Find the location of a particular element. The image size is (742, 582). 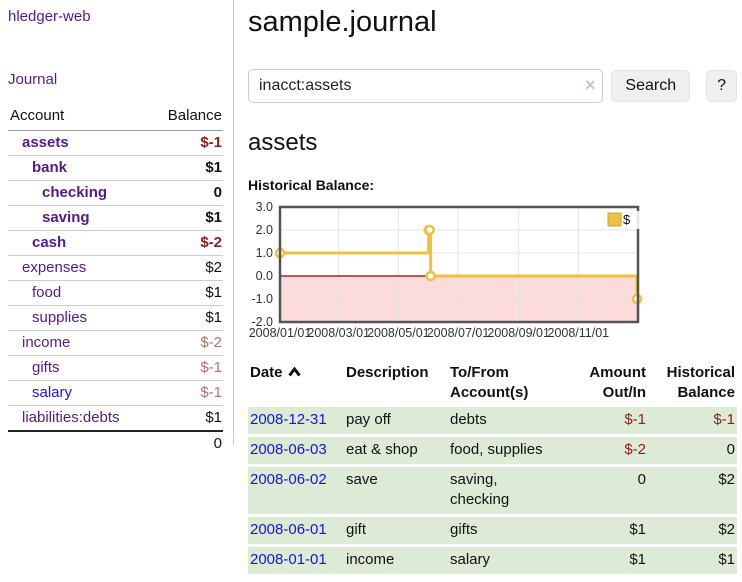

register-date-cell: 2008-12-31 is located at coordinates (296, 420).